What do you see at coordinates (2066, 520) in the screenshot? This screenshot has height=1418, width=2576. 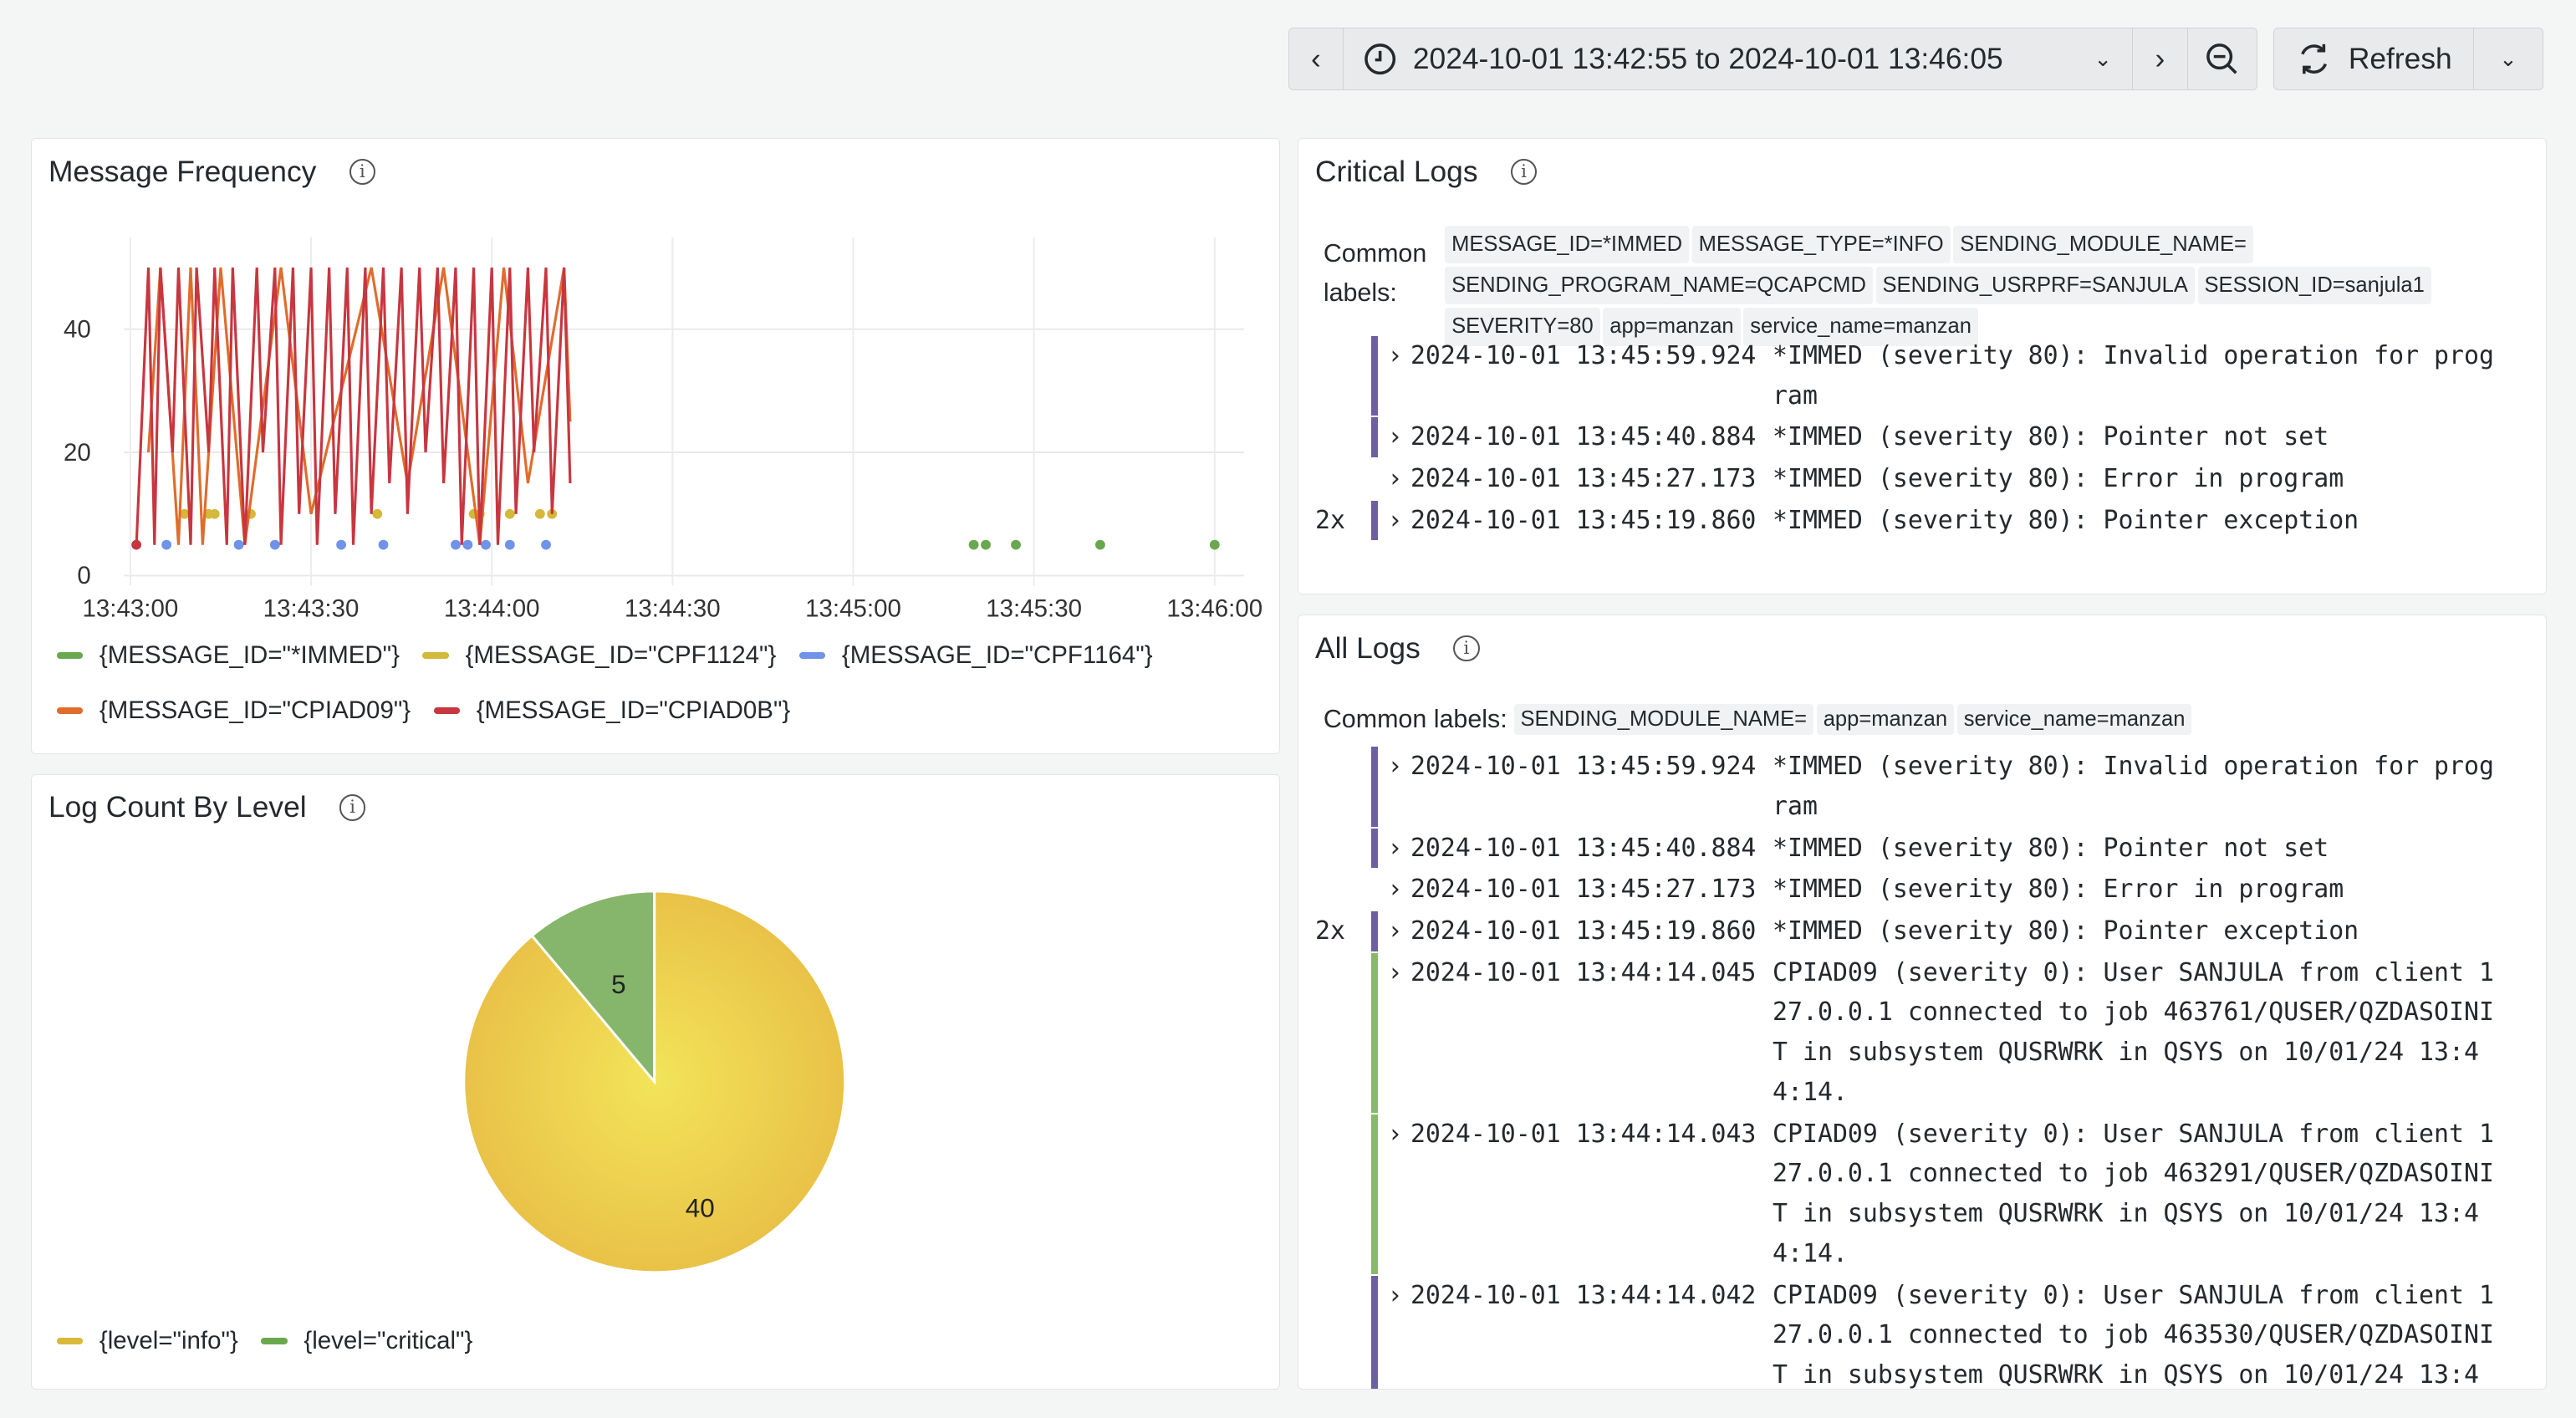 I see `log-message: *IMMED (severity 80): Pointer exception` at bounding box center [2066, 520].